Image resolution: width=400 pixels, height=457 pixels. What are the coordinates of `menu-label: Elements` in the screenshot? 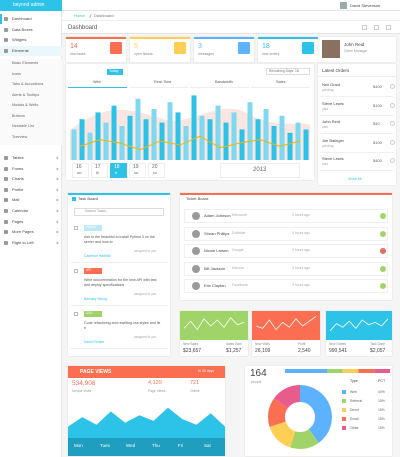 It's located at (20, 50).